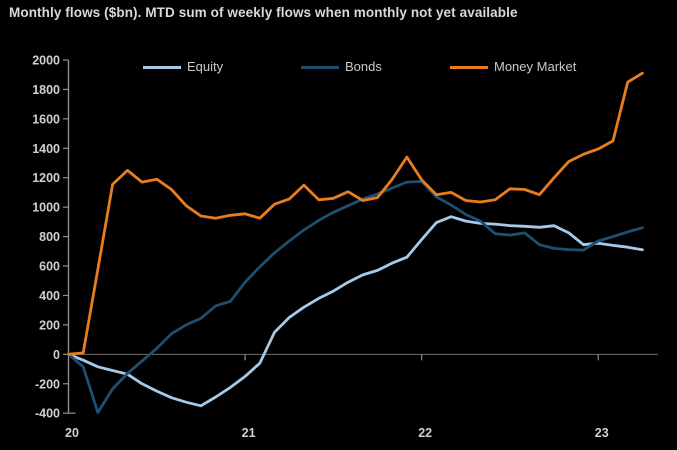 The width and height of the screenshot is (677, 450). What do you see at coordinates (49, 296) in the screenshot?
I see `y-tick-label: 400` at bounding box center [49, 296].